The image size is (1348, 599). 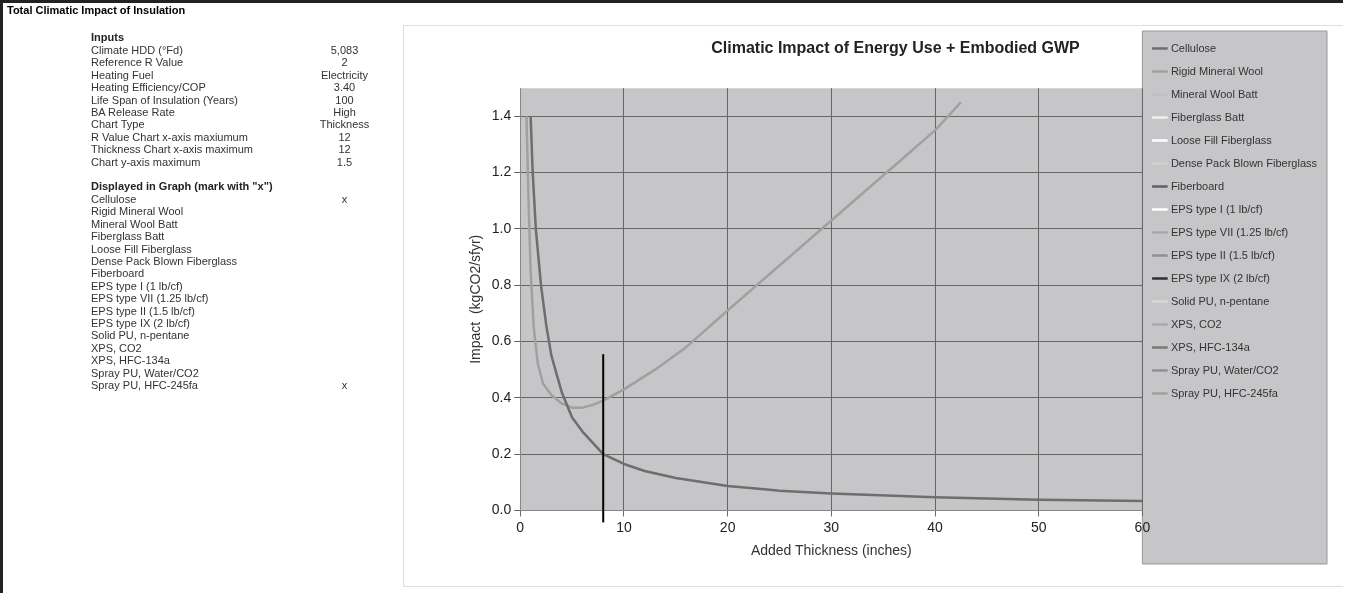 What do you see at coordinates (1207, 116) in the screenshot?
I see `legend-label: Fiberglass Batt` at bounding box center [1207, 116].